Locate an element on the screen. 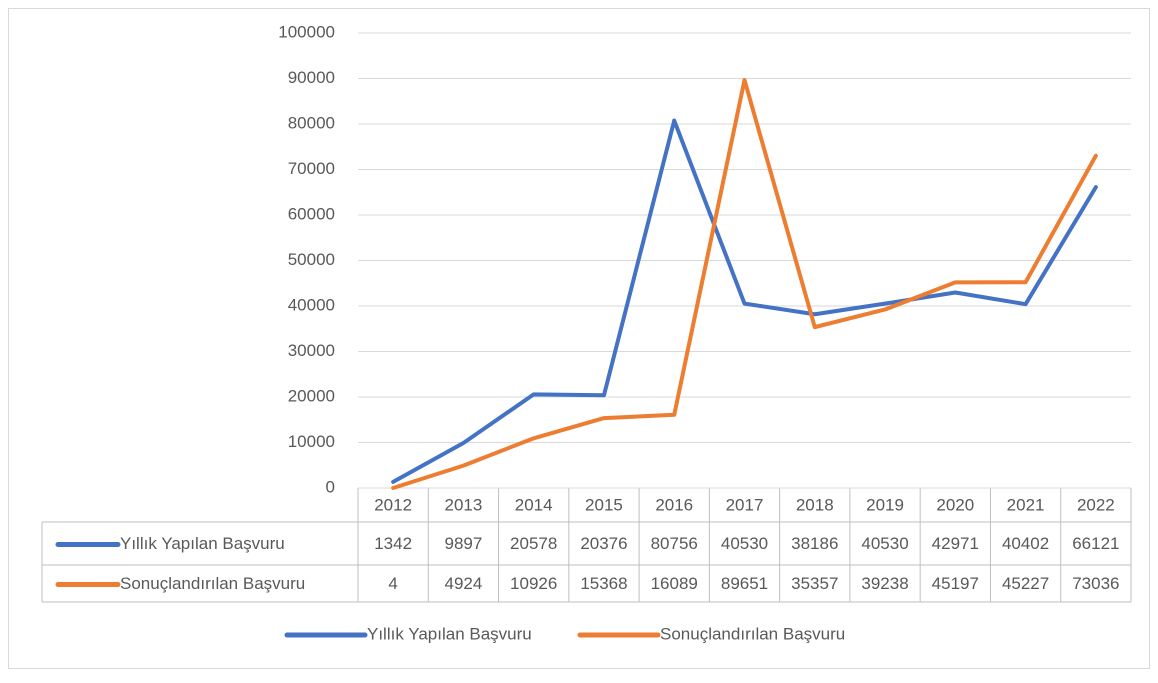  table-value: 1342 is located at coordinates (393, 543).